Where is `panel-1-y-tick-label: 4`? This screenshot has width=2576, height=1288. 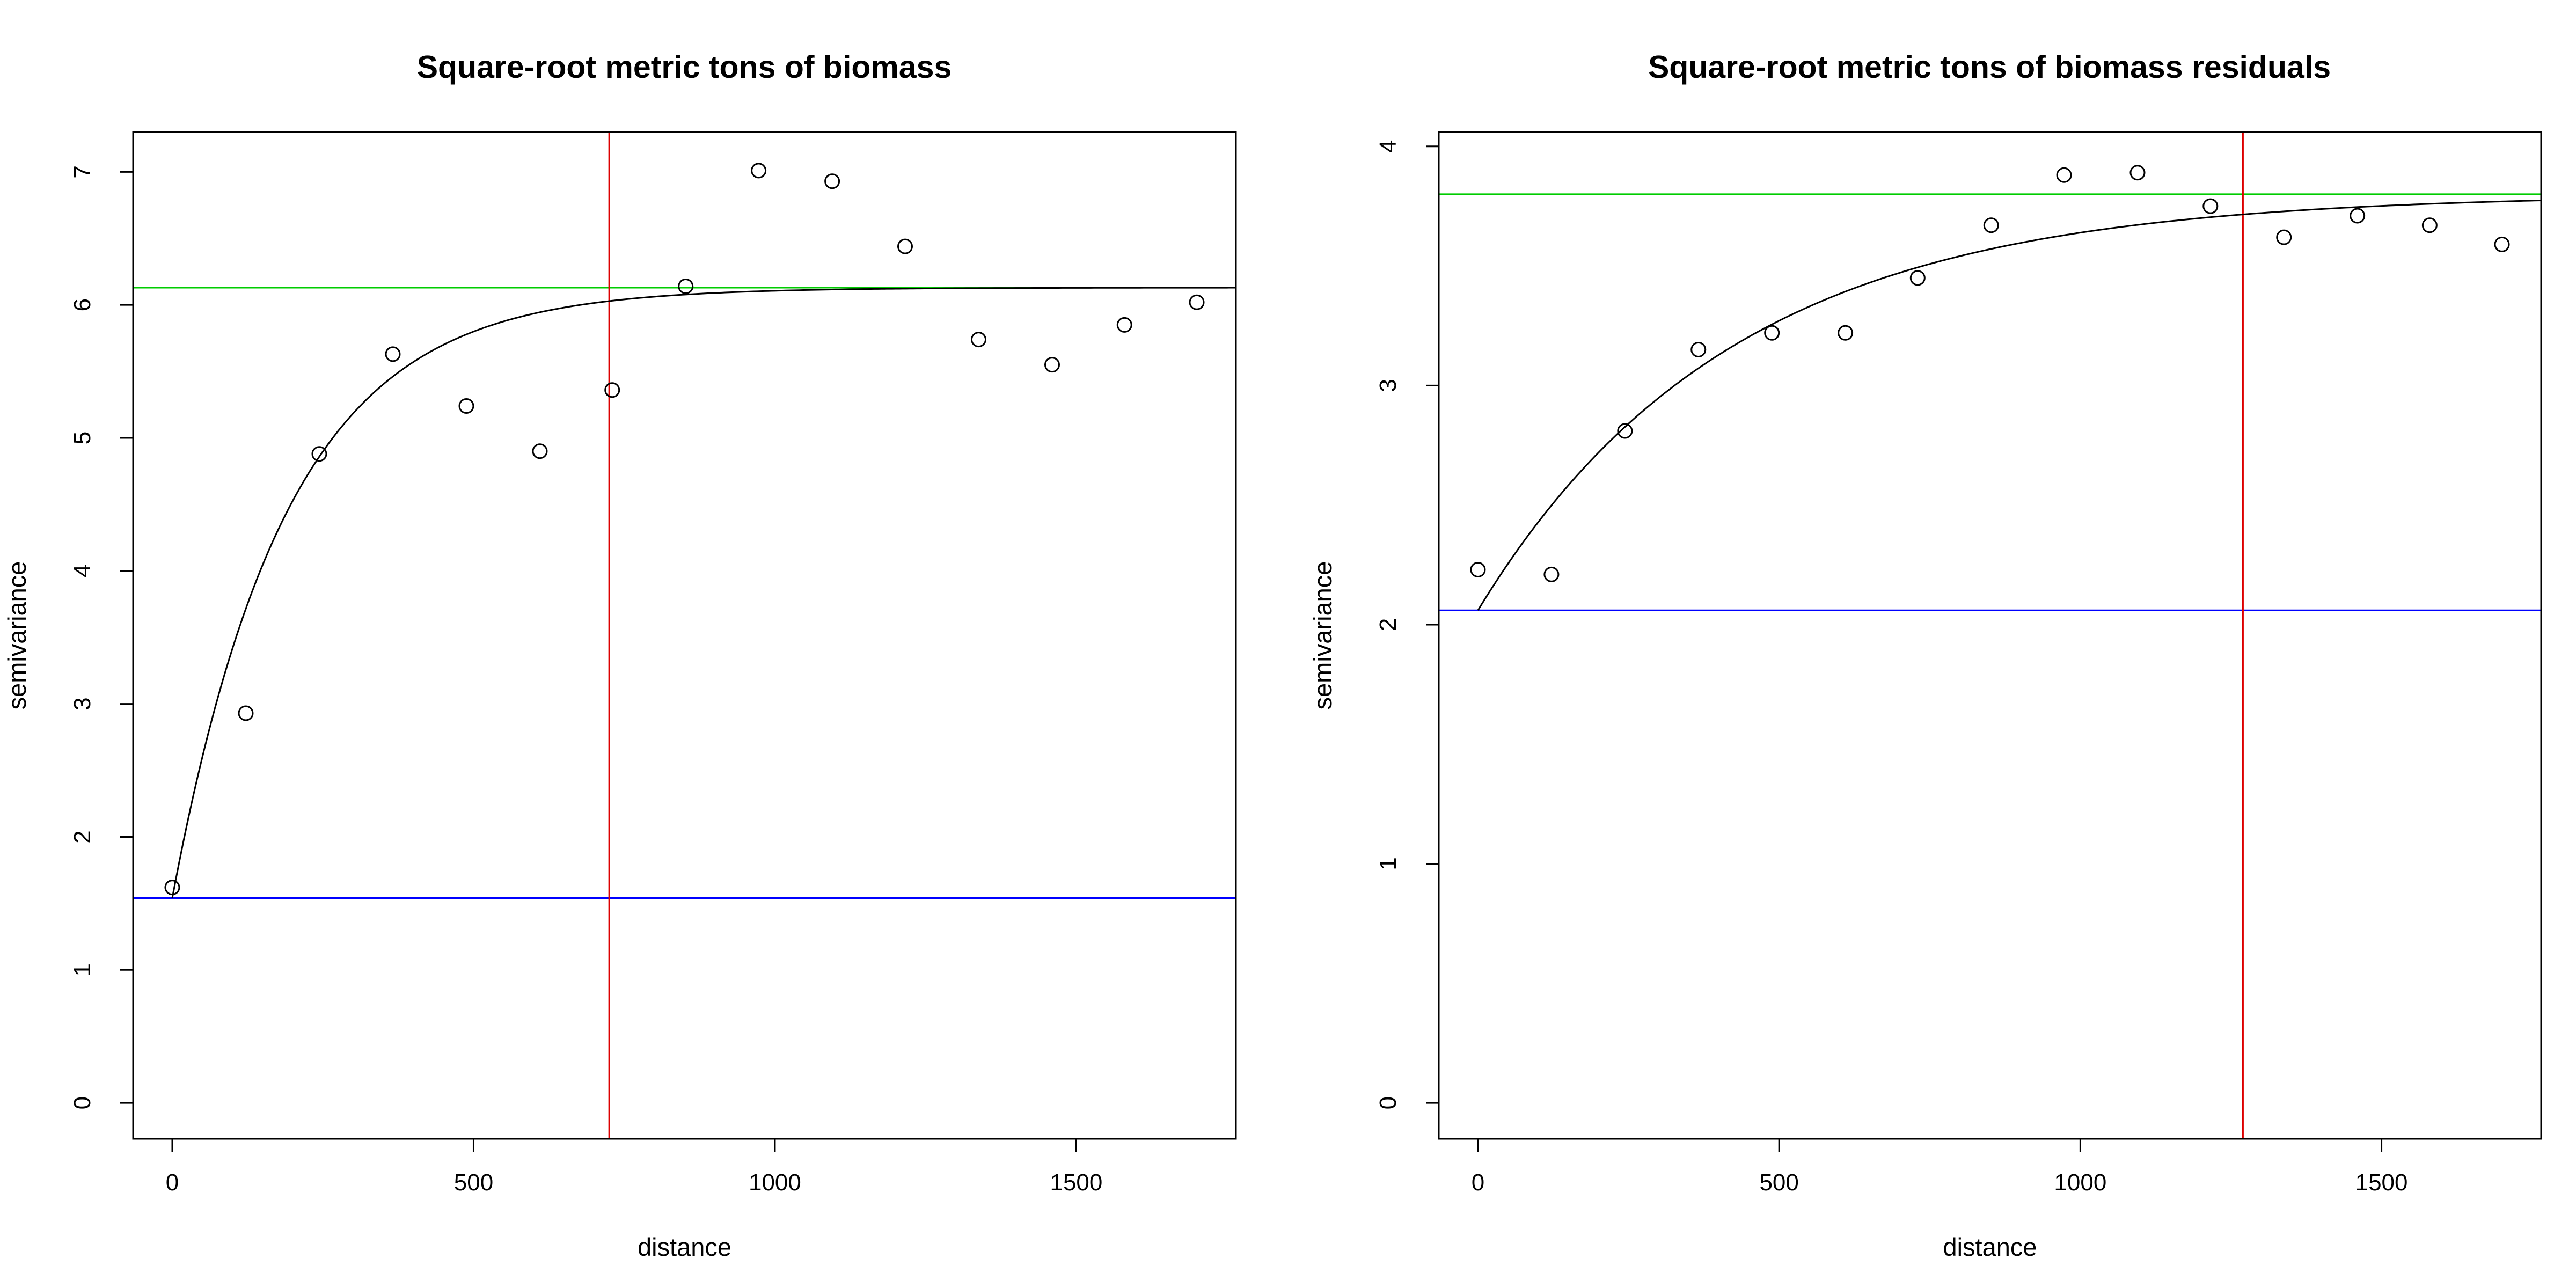
panel-1-y-tick-label: 4 is located at coordinates (82, 571).